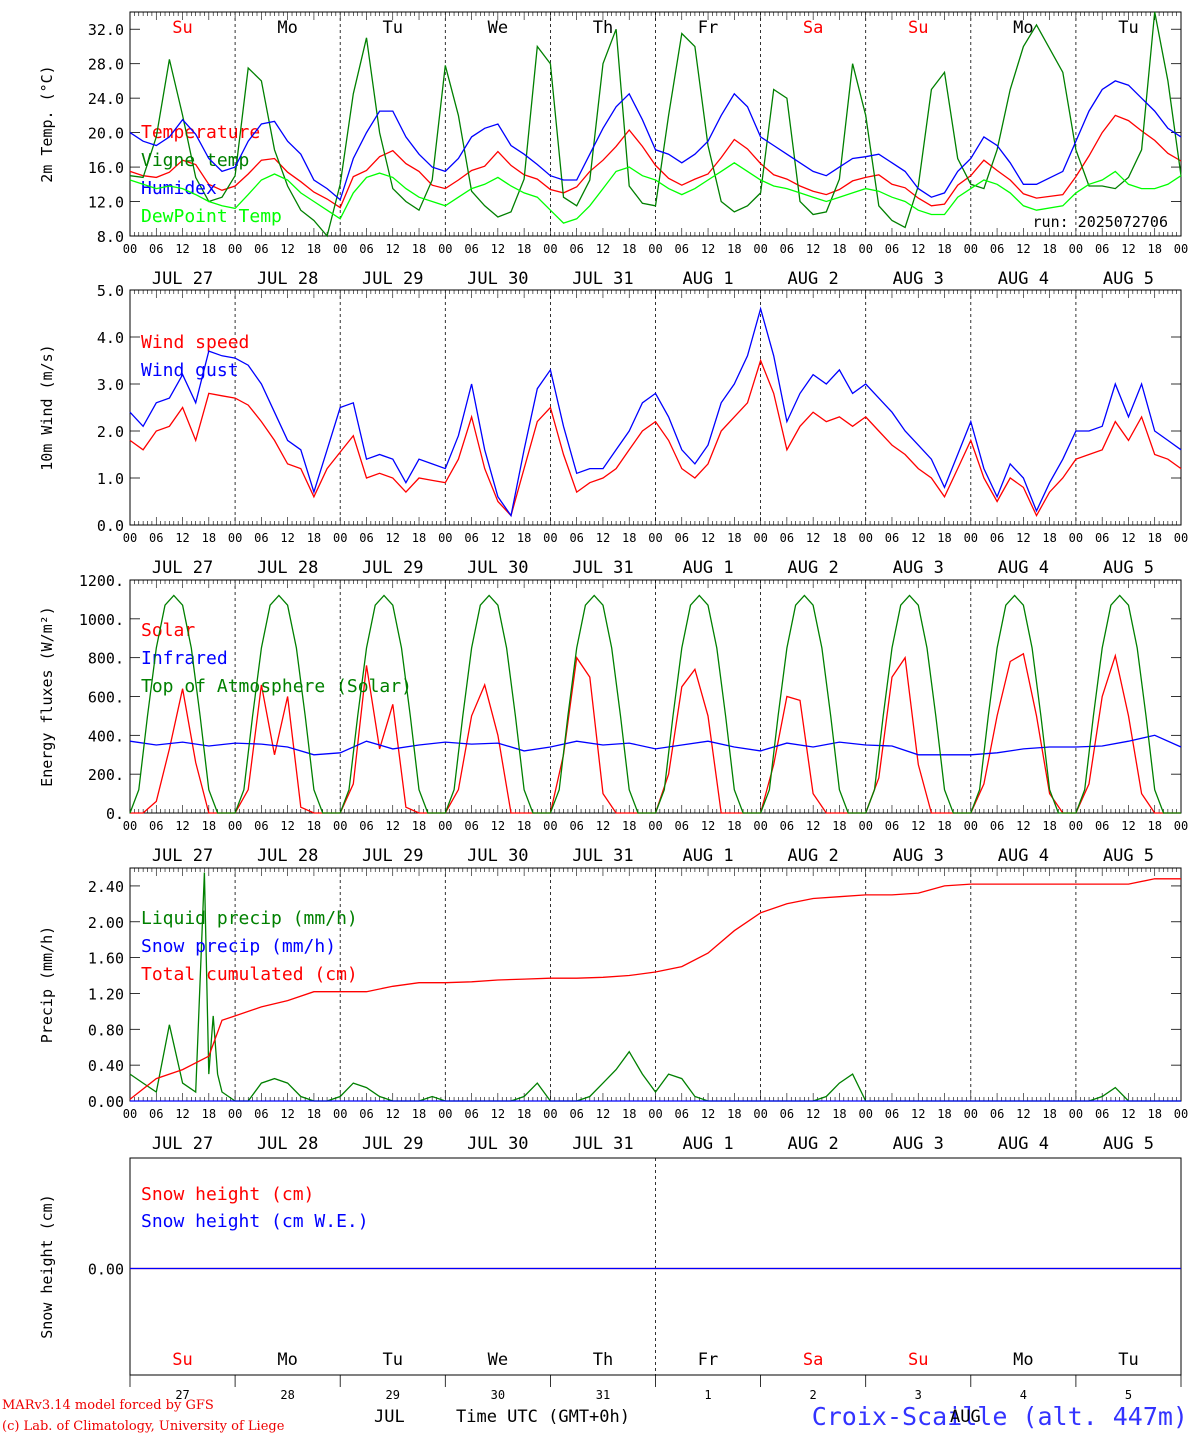  I want to click on series-line-top-of-atmosphere-solar-, so click(655, 704).